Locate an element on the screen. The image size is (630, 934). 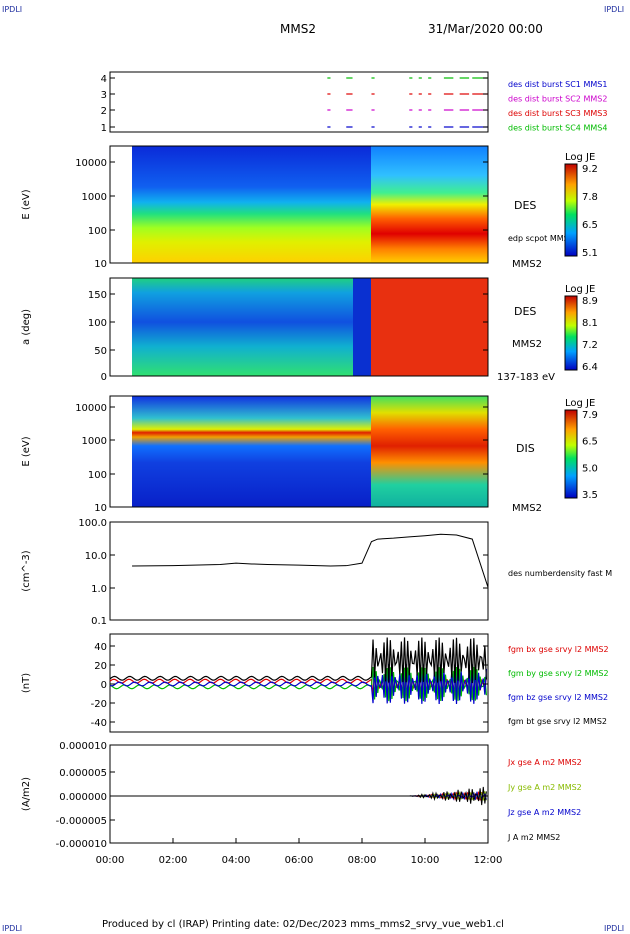
x-tick-label: 06:00 is located at coordinates (299, 860).